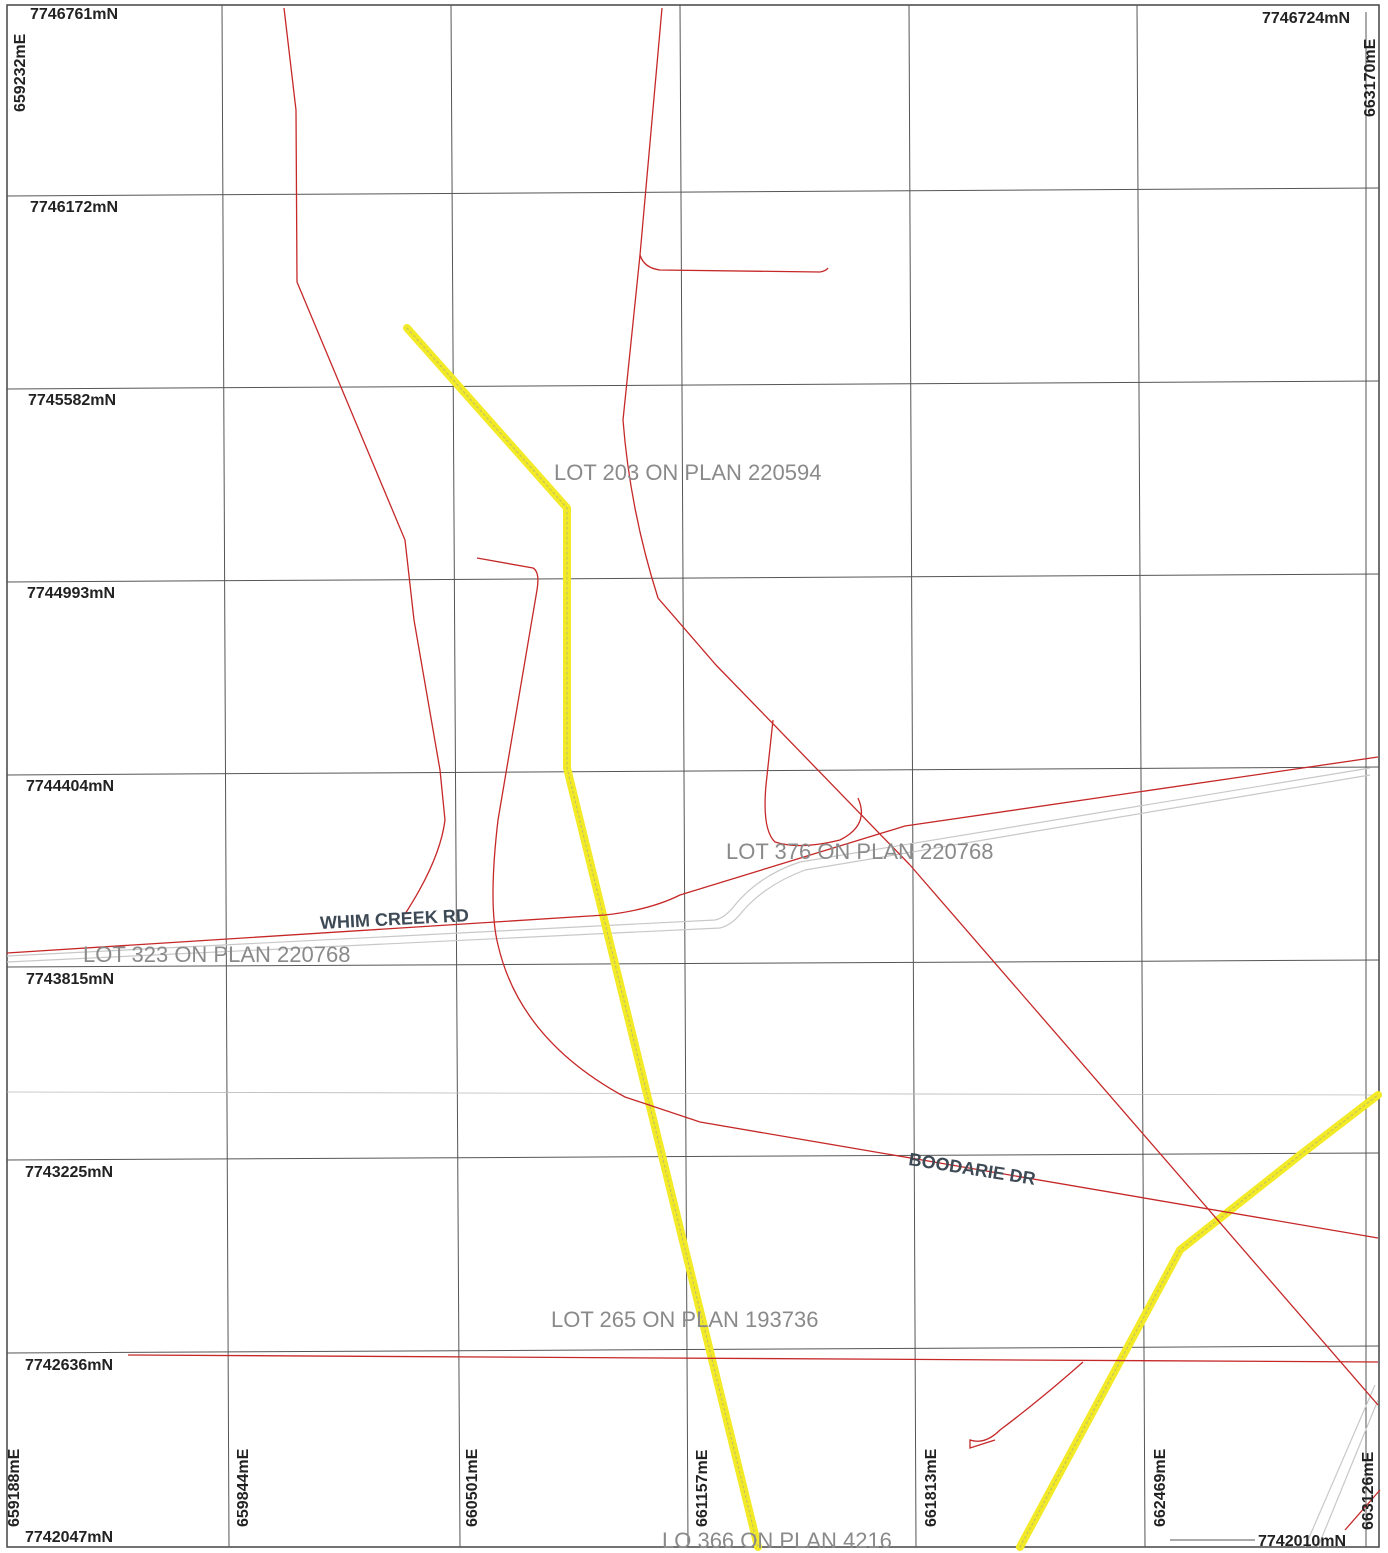  What do you see at coordinates (69, 1172) in the screenshot?
I see `northing-label: 7743225mN` at bounding box center [69, 1172].